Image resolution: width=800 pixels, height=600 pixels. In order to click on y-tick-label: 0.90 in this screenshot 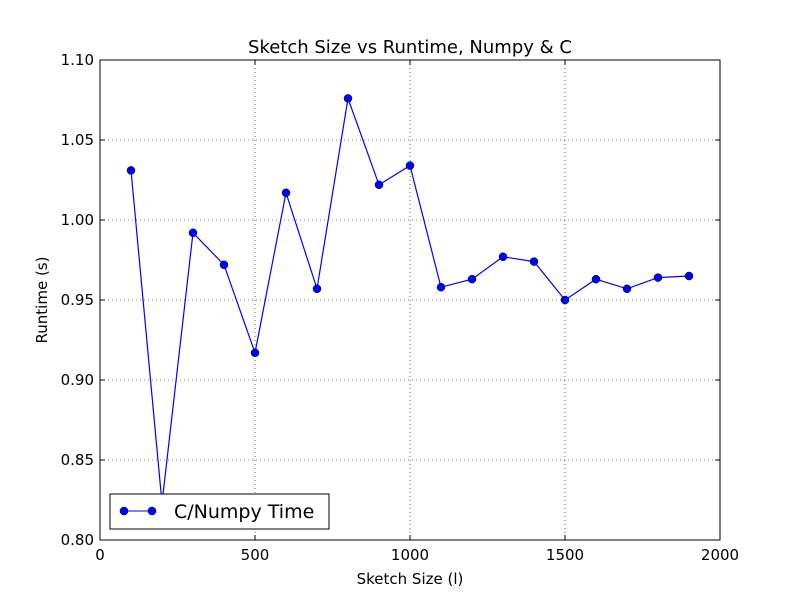, I will do `click(77, 380)`.